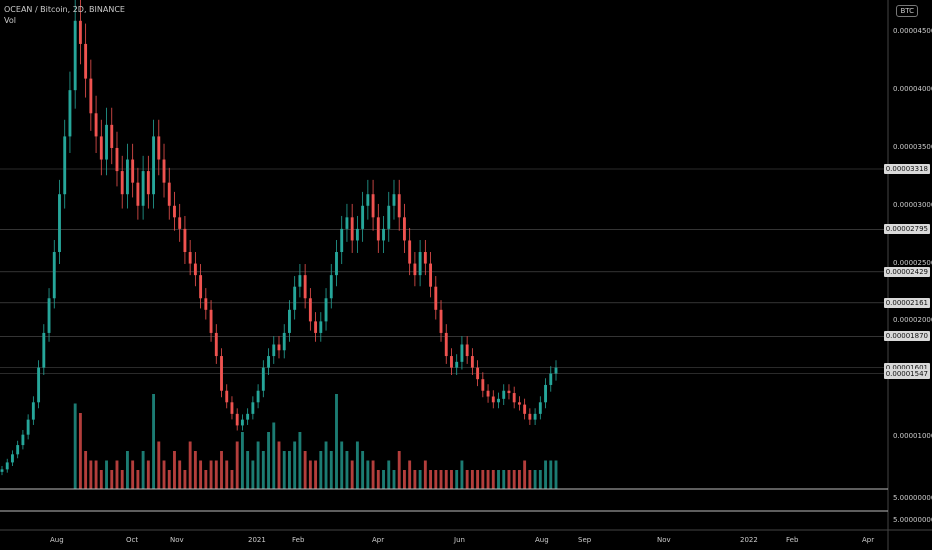 The height and width of the screenshot is (550, 932). Describe the element at coordinates (906, 229) in the screenshot. I see `level-price-label: 0.00002795` at that location.